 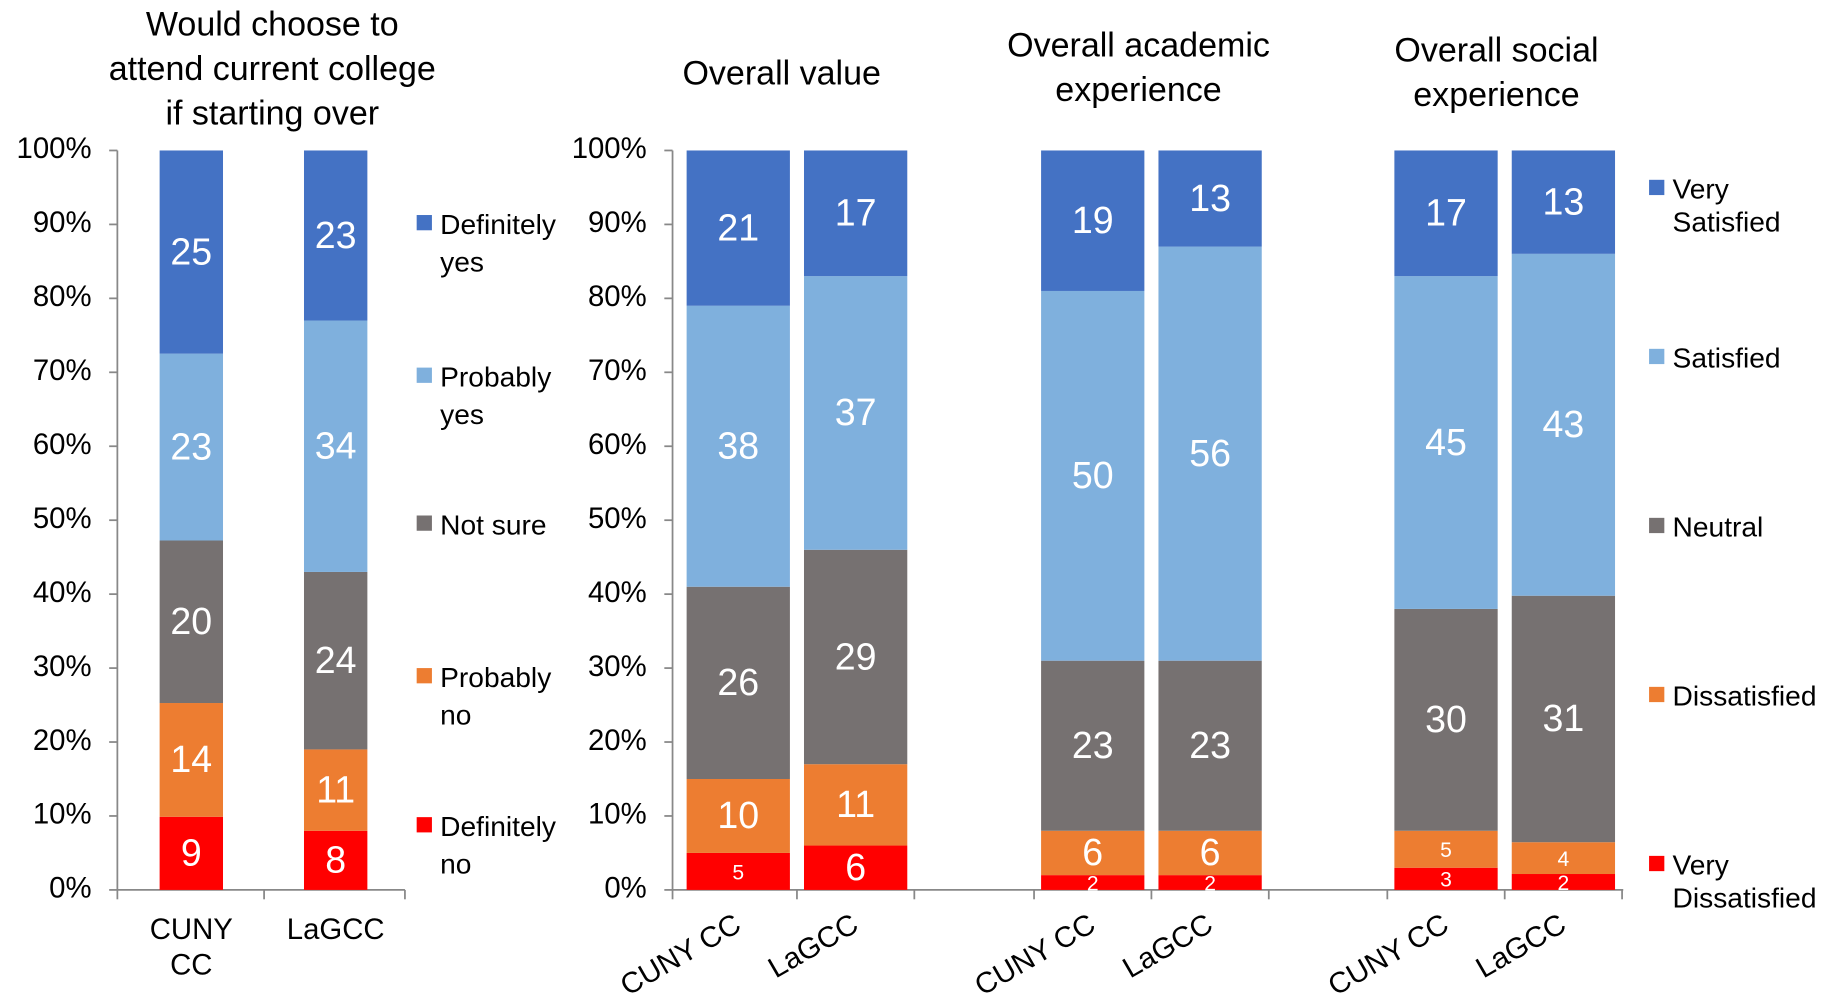 I want to click on data-label: 21, so click(x=738, y=227).